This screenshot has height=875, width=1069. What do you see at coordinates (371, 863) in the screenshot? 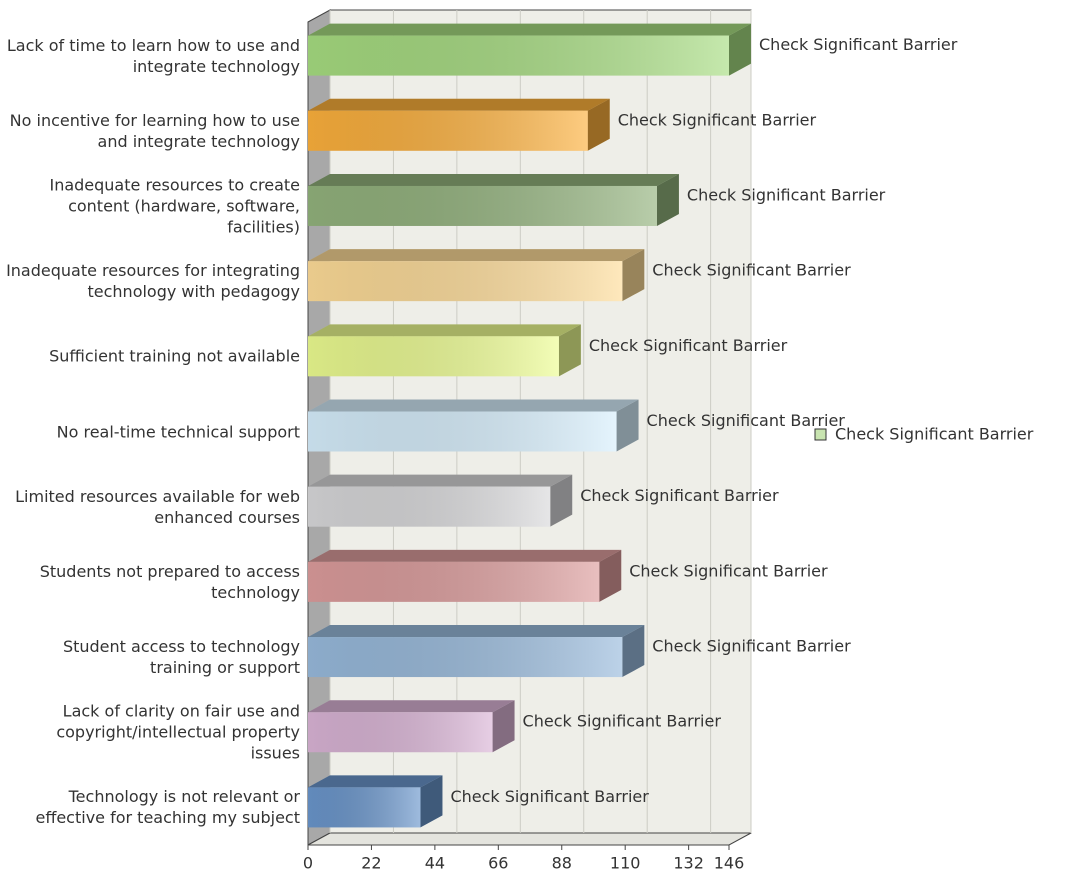
I see `x-tick-label: 22` at bounding box center [371, 863].